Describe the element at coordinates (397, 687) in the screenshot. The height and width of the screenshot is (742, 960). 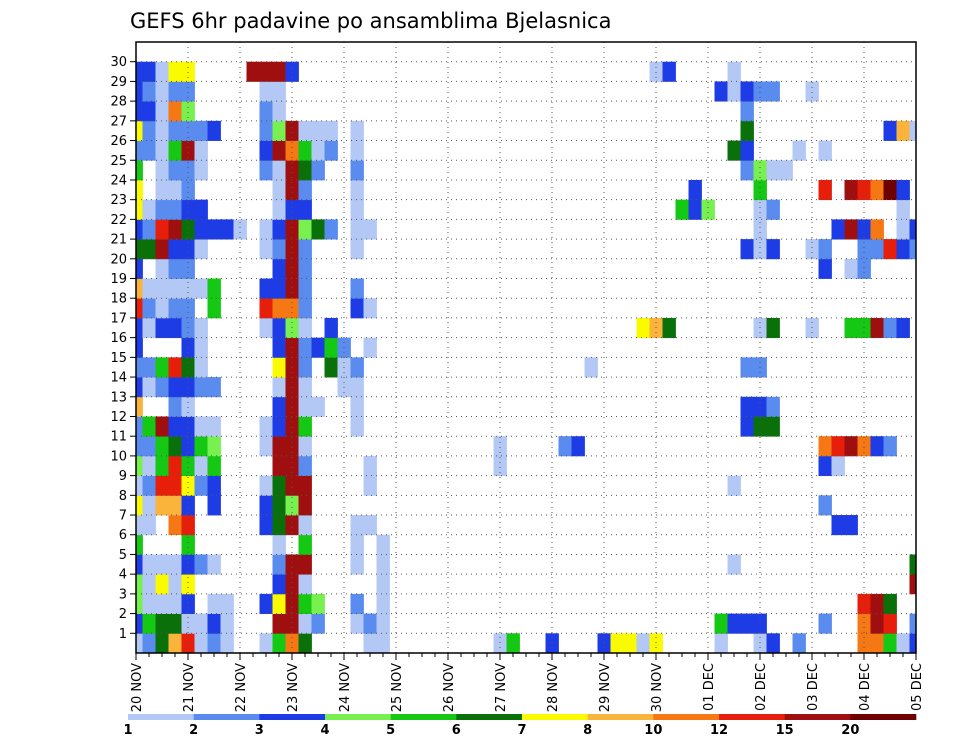
I see `x-tick-label: 25 NOV` at that location.